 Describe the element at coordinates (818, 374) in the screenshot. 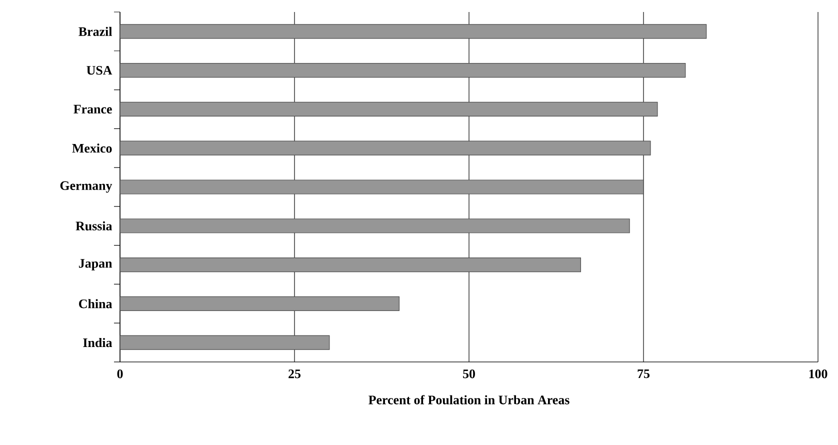

I see `x-tick-label: 100` at that location.